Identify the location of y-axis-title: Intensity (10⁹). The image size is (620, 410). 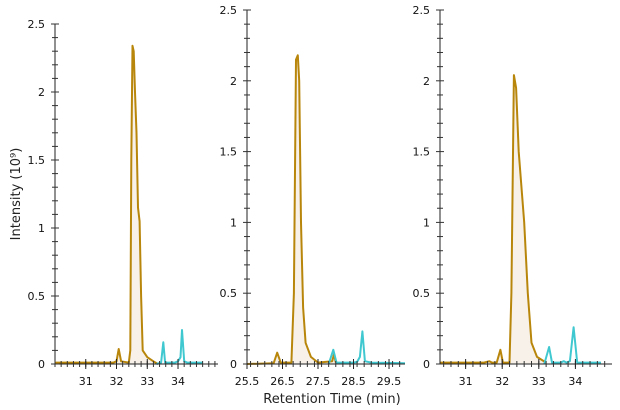
(16, 194).